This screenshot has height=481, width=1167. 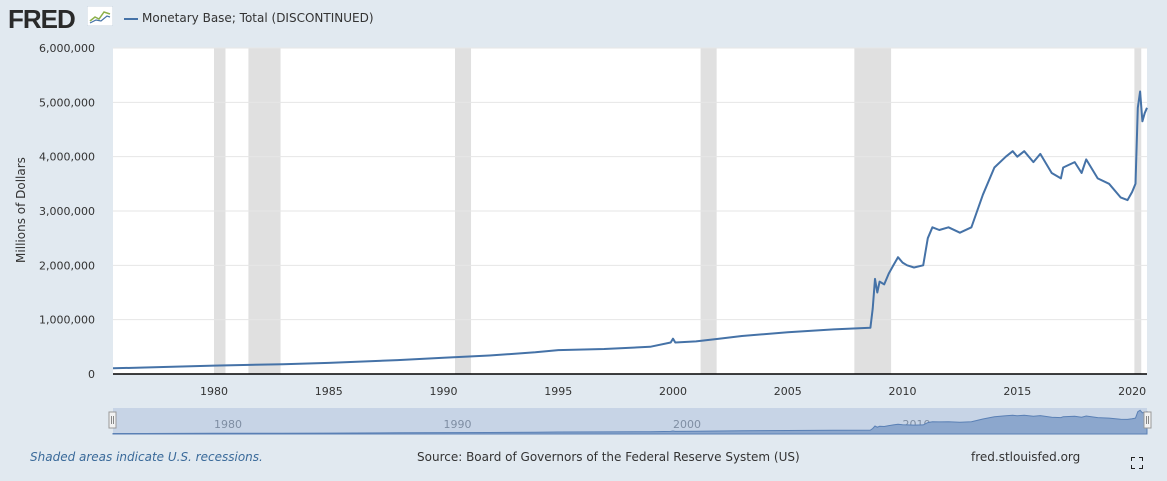 I want to click on x-tick-label: 2000, so click(x=673, y=391).